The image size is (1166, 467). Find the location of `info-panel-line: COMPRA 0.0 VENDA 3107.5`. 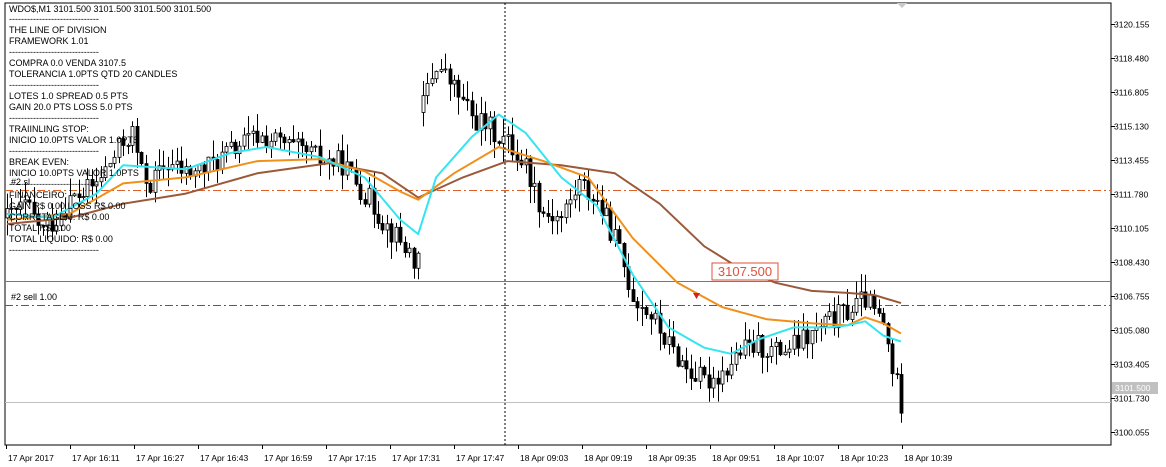

info-panel-line: COMPRA 0.0 VENDA 3107.5 is located at coordinates (67, 63).